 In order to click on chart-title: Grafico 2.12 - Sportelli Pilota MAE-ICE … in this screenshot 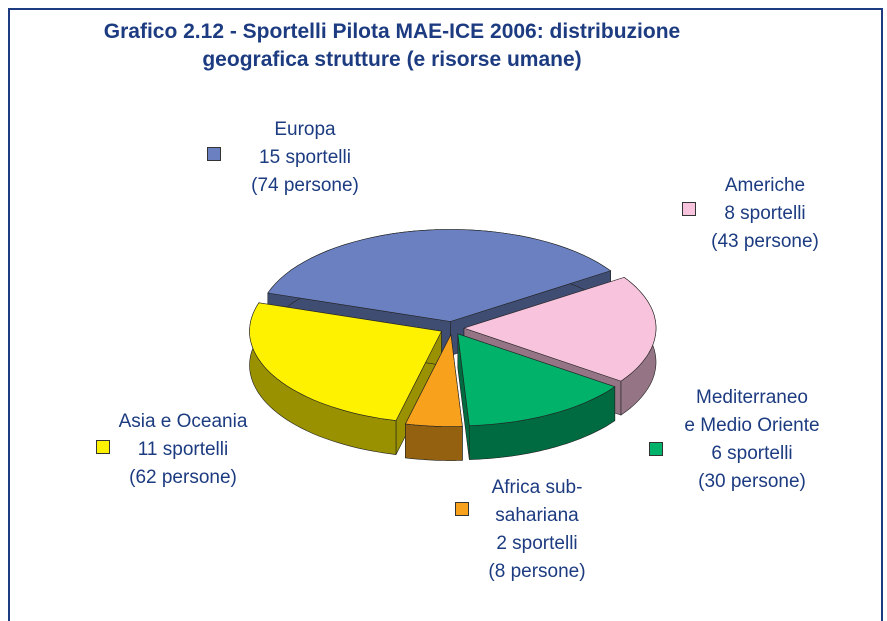, I will do `click(392, 45)`.